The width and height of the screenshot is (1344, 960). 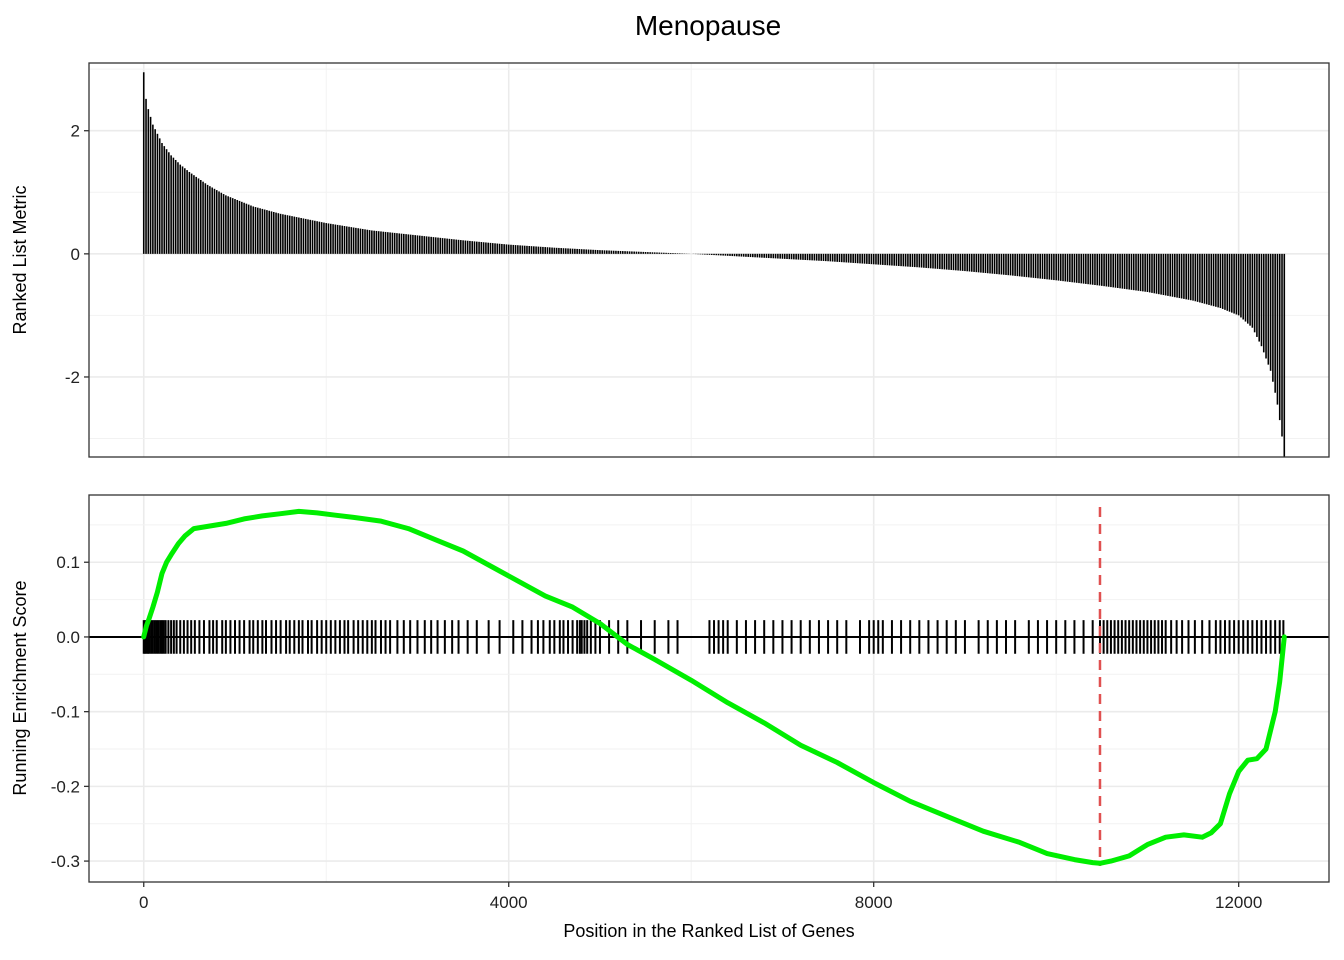 What do you see at coordinates (68, 637) in the screenshot?
I see `y-tick-label: 0.0` at bounding box center [68, 637].